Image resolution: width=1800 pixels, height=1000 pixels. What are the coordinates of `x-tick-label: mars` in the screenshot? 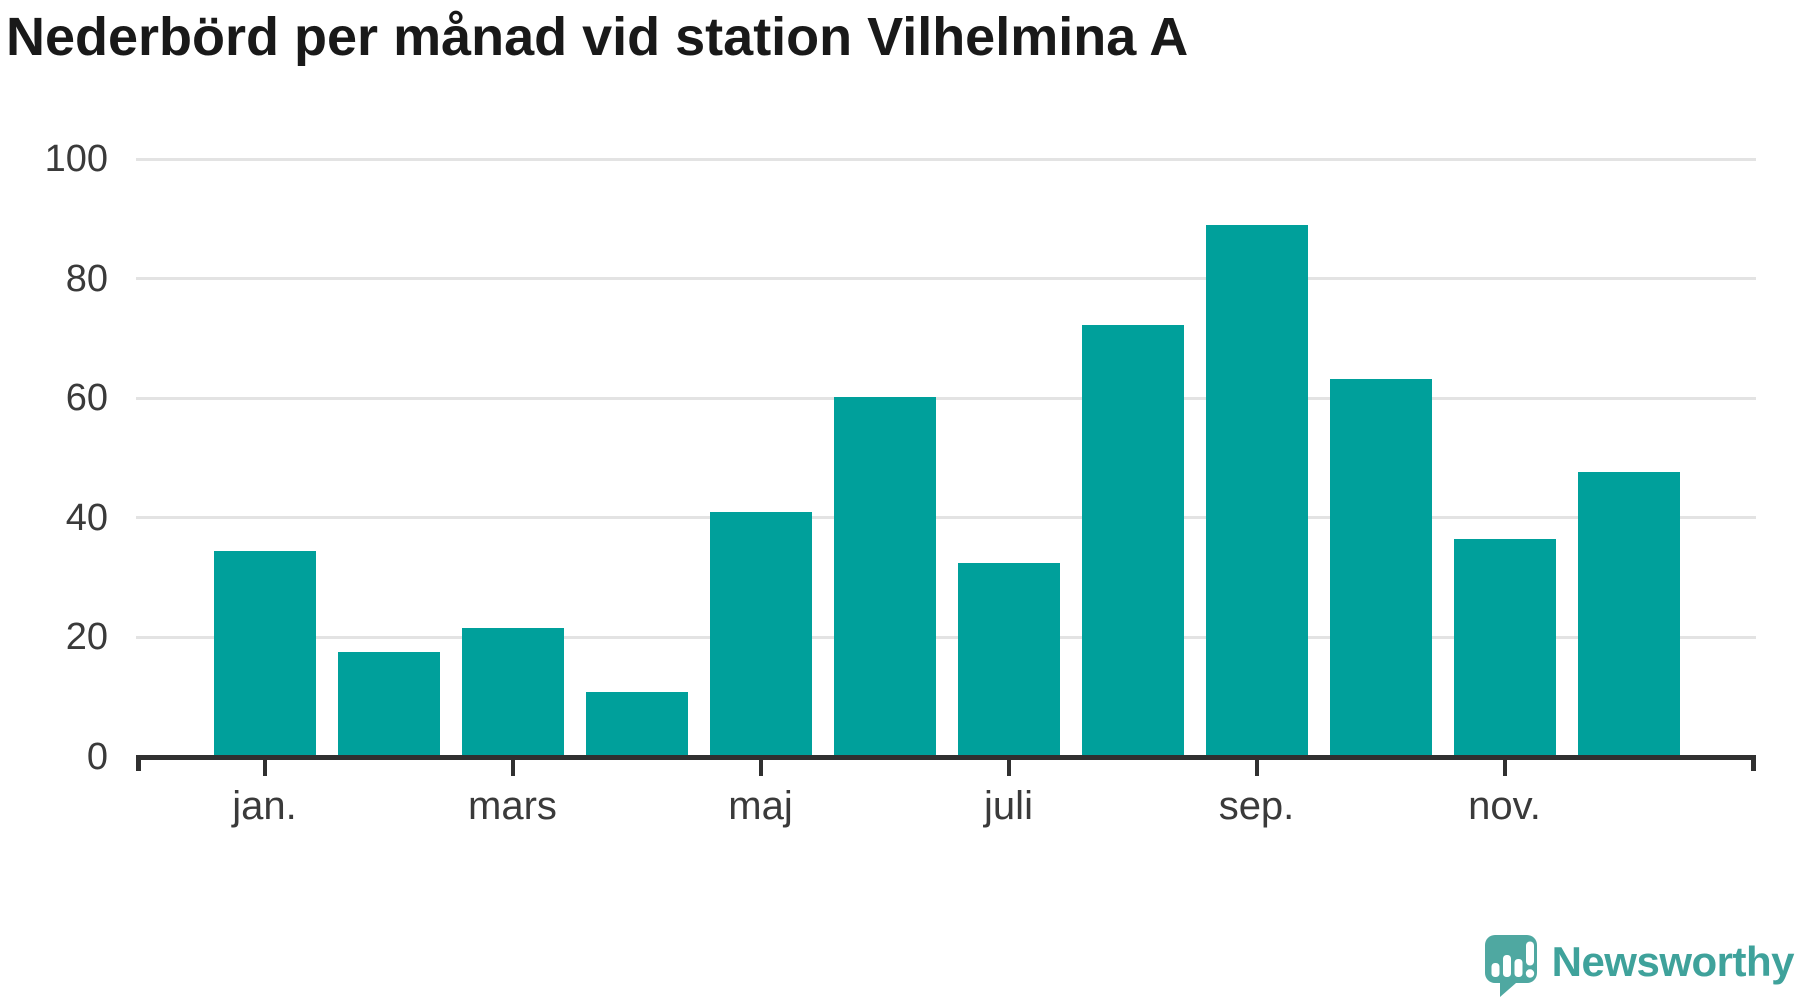 It's located at (512, 806).